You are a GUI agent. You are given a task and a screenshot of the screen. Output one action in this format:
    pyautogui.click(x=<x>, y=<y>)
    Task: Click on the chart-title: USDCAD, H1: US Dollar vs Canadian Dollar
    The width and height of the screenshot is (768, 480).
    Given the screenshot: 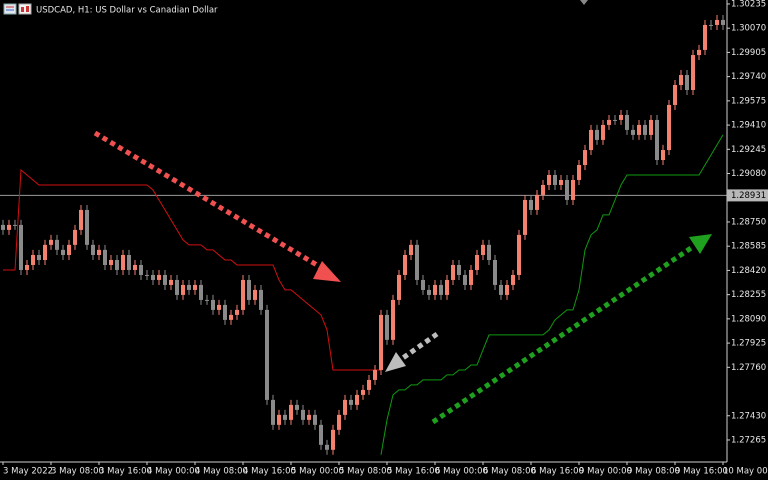 What is the action you would take?
    pyautogui.click(x=127, y=11)
    